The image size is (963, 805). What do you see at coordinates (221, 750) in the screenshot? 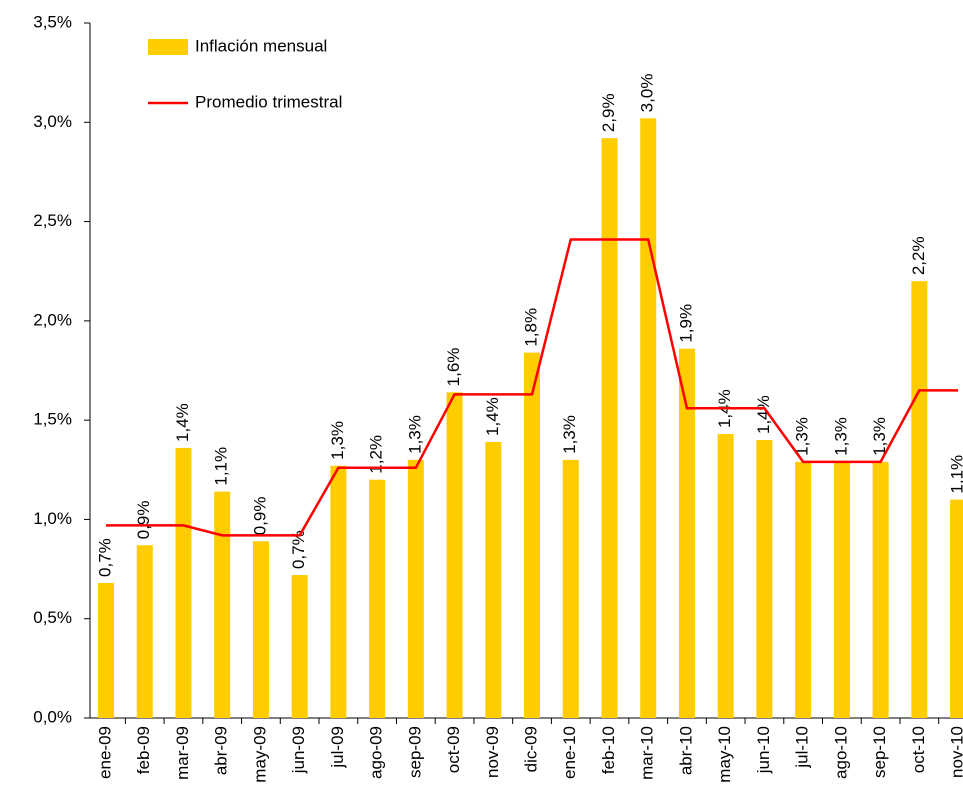
I see `x-tick-label: abr-09` at bounding box center [221, 750].